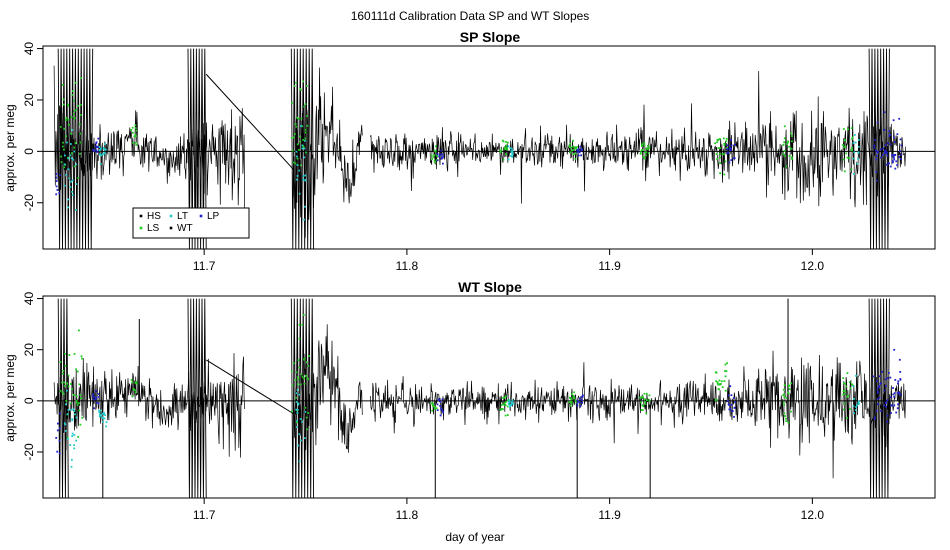 The image size is (950, 550). What do you see at coordinates (29, 49) in the screenshot?
I see `y-tick-label: 40` at bounding box center [29, 49].